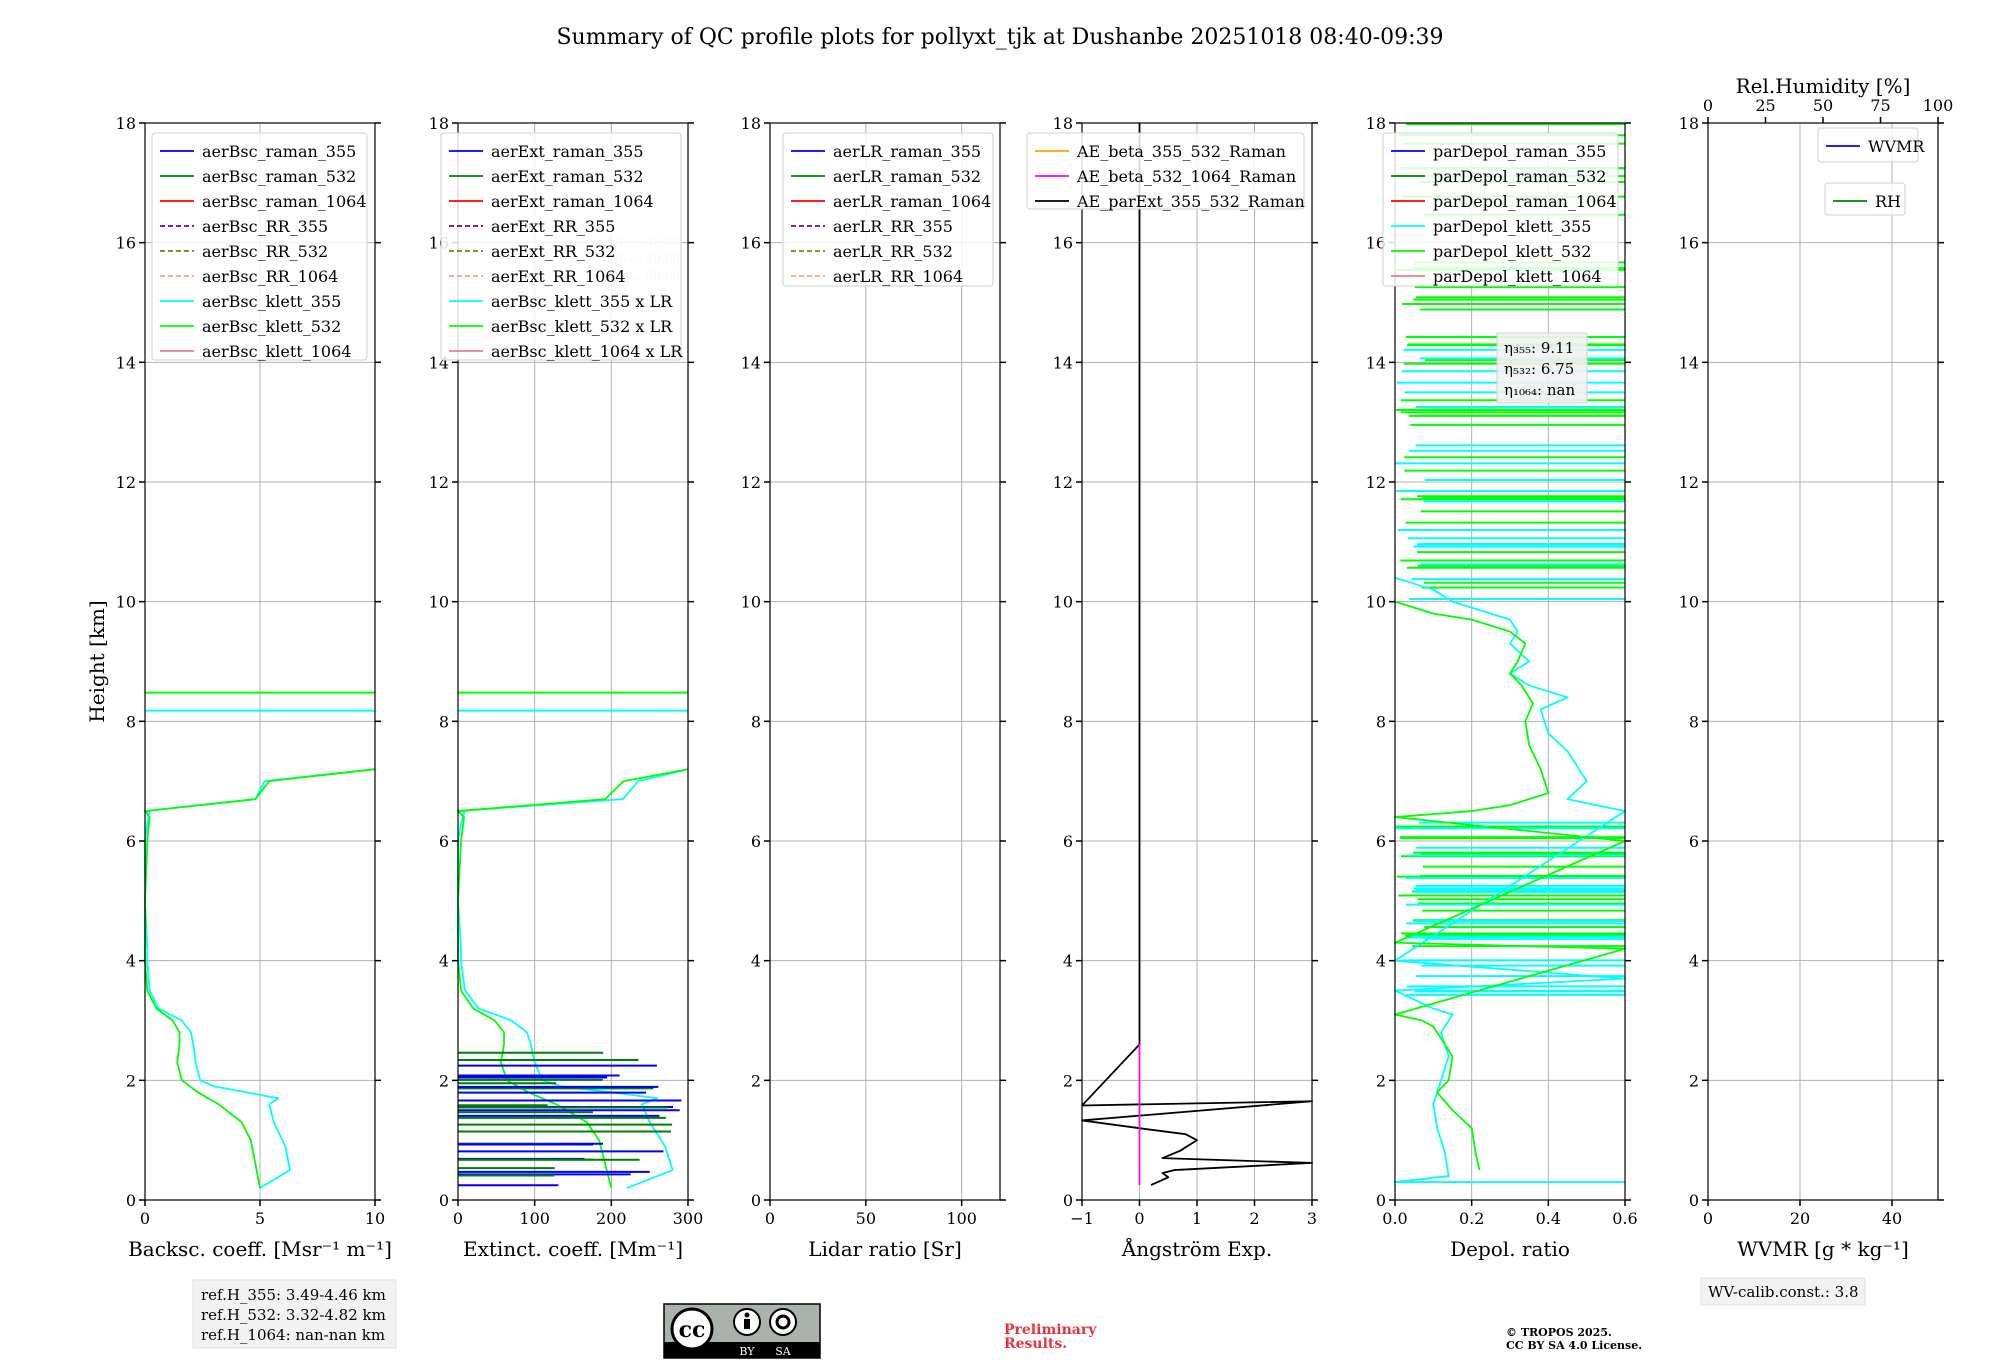 This screenshot has height=1360, width=2000. Describe the element at coordinates (611, 1218) in the screenshot. I see `x-tick-label: 200` at that location.